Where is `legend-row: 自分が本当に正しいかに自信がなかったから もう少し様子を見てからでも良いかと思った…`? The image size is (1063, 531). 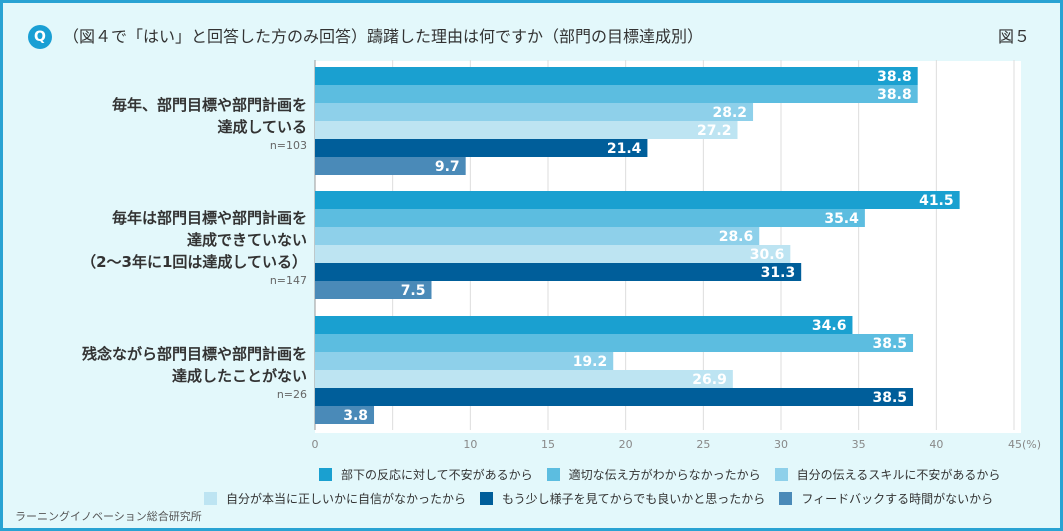 legend-row: 自分が本当に正しいかに自信がなかったから もう少し様子を見てからでも良いかと思った… is located at coordinates (621, 498).